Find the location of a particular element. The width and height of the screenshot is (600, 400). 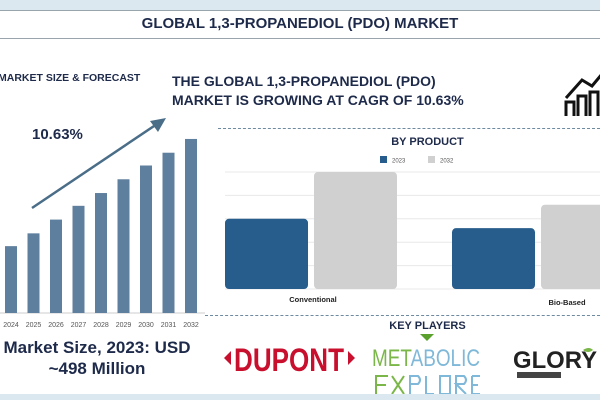

metabolic-explorer-logo: METABOLIC is located at coordinates (426, 369).